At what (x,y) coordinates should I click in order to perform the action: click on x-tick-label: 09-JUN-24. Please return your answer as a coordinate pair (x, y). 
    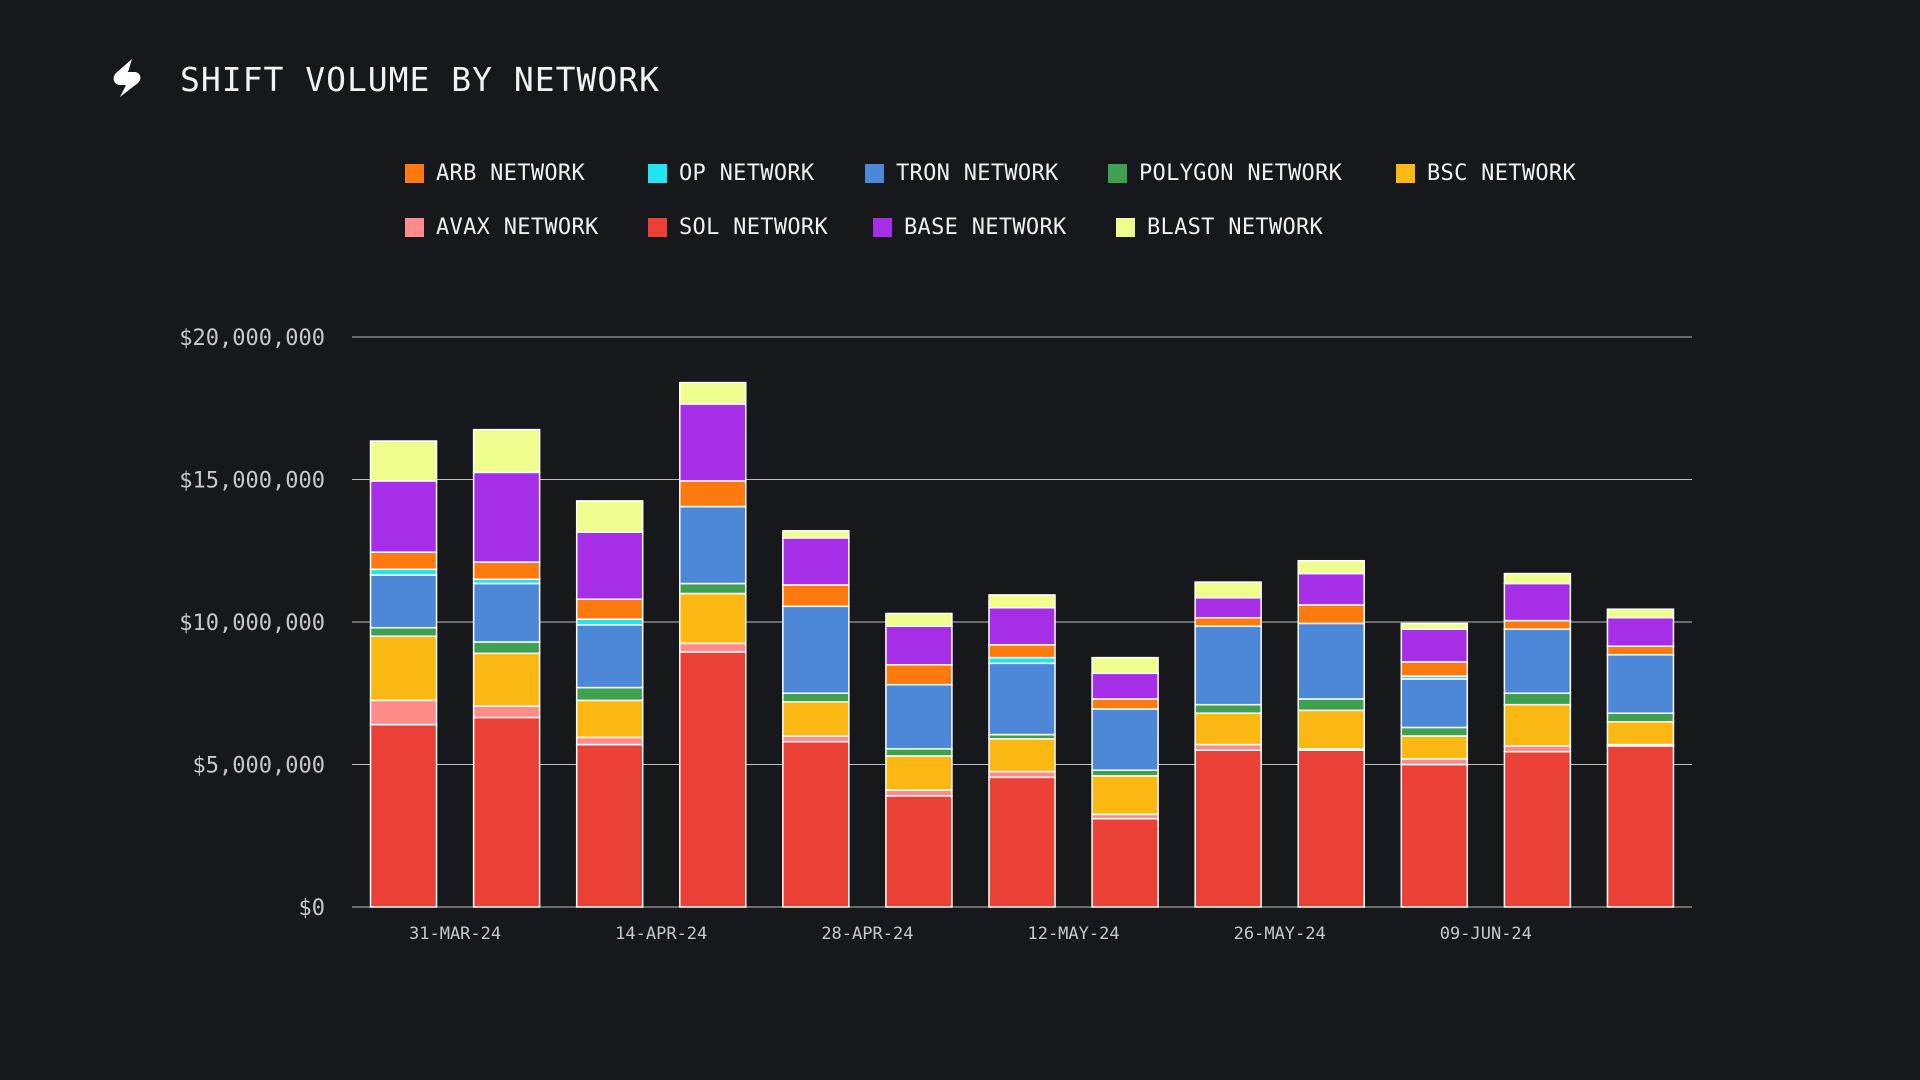
    Looking at the image, I should click on (1486, 934).